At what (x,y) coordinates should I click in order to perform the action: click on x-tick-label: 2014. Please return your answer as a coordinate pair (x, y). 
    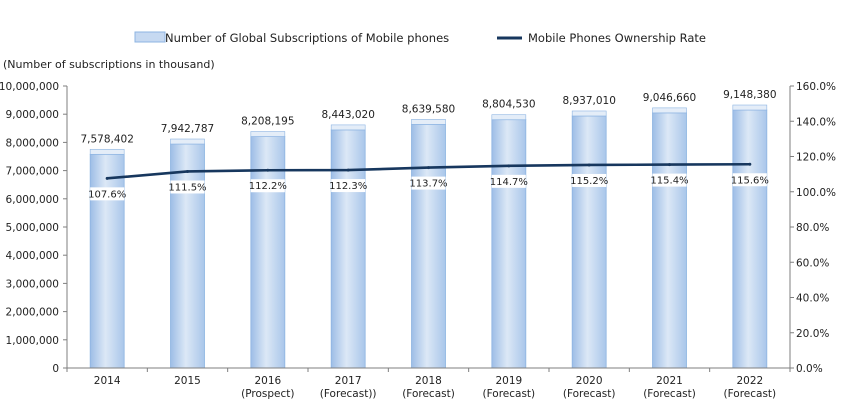
    Looking at the image, I should click on (107, 381).